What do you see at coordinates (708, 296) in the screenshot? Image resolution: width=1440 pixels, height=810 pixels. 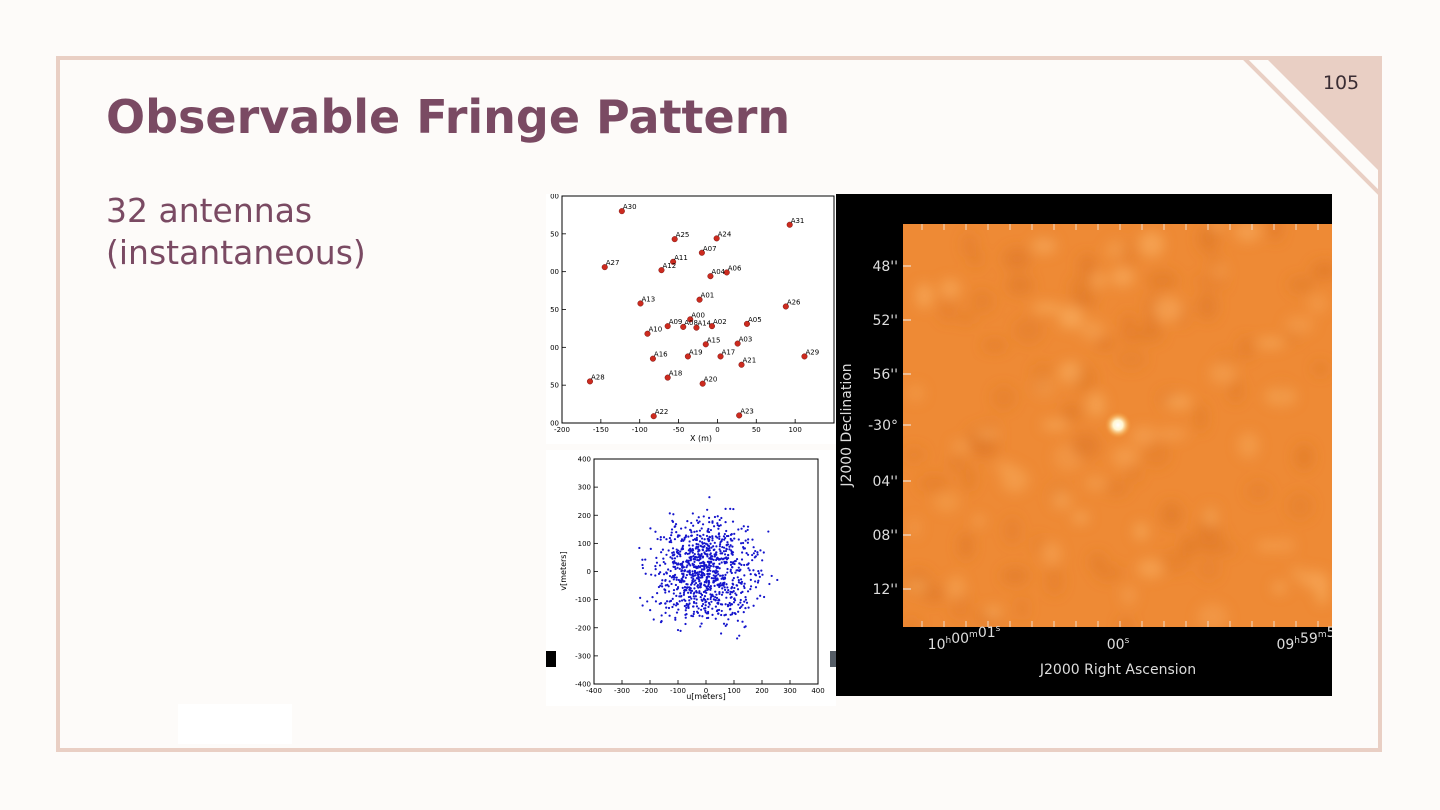 I see `antenna-label: A01` at bounding box center [708, 296].